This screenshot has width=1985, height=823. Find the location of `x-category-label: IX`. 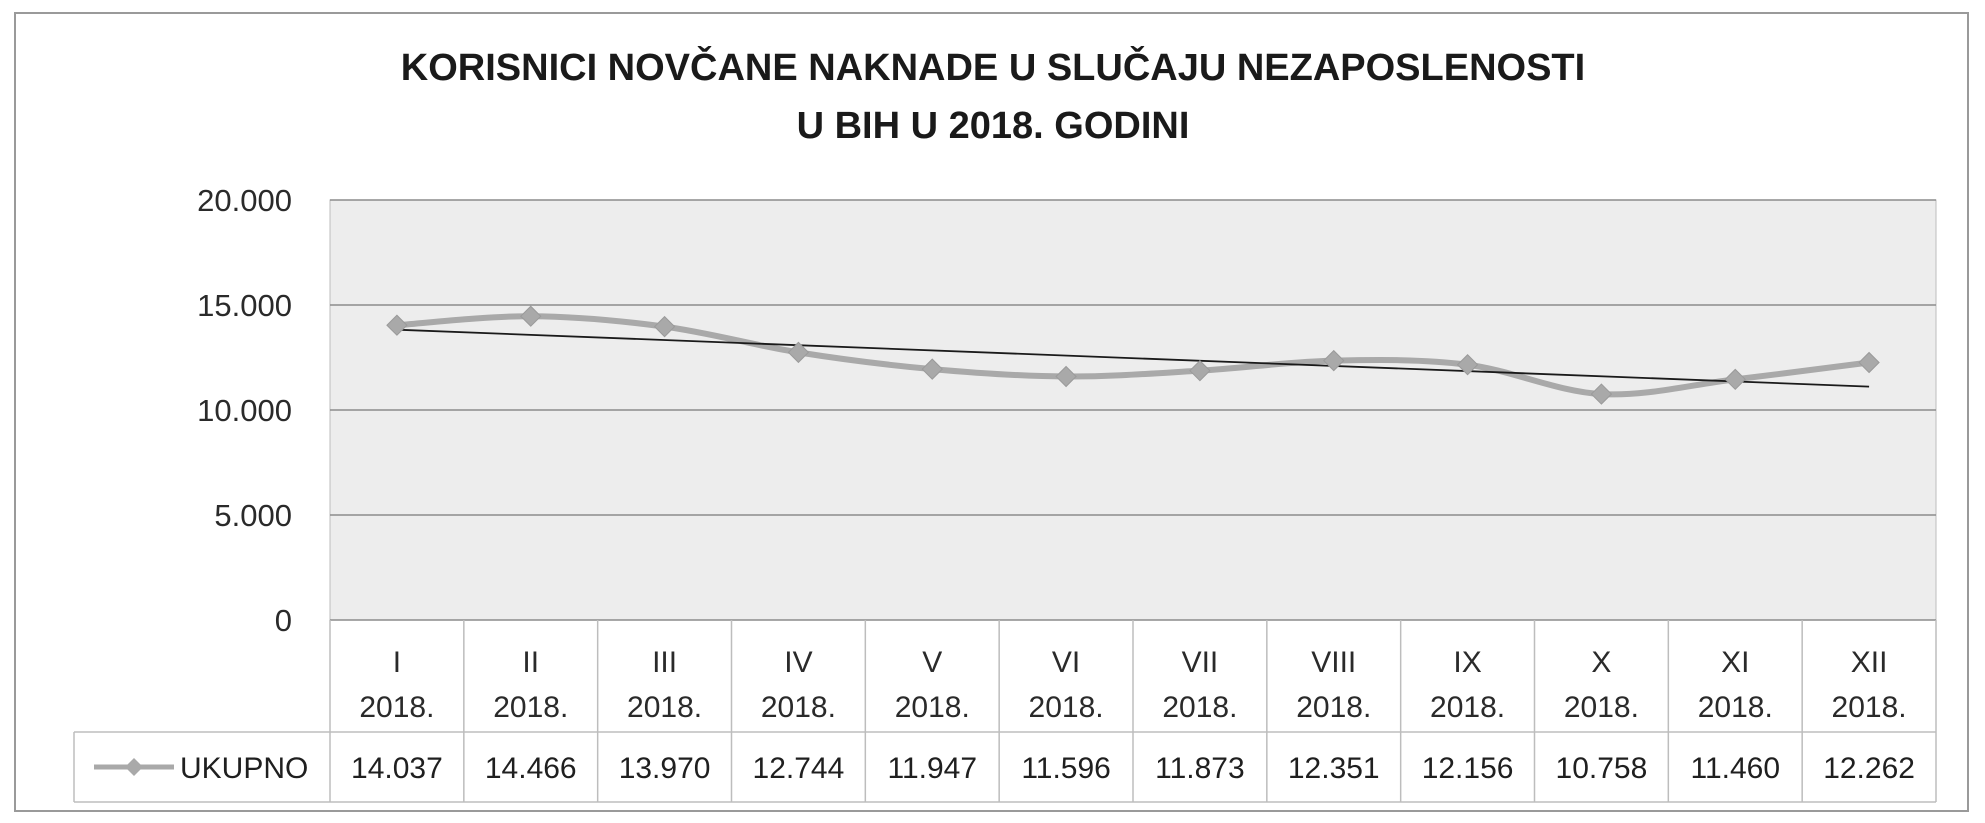

x-category-label: IX is located at coordinates (1467, 662).